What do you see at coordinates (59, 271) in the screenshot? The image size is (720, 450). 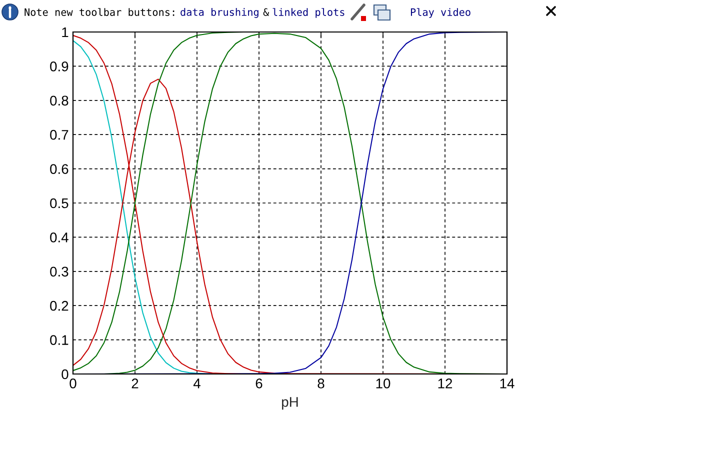 I see `y-tick-label: 0.3` at bounding box center [59, 271].